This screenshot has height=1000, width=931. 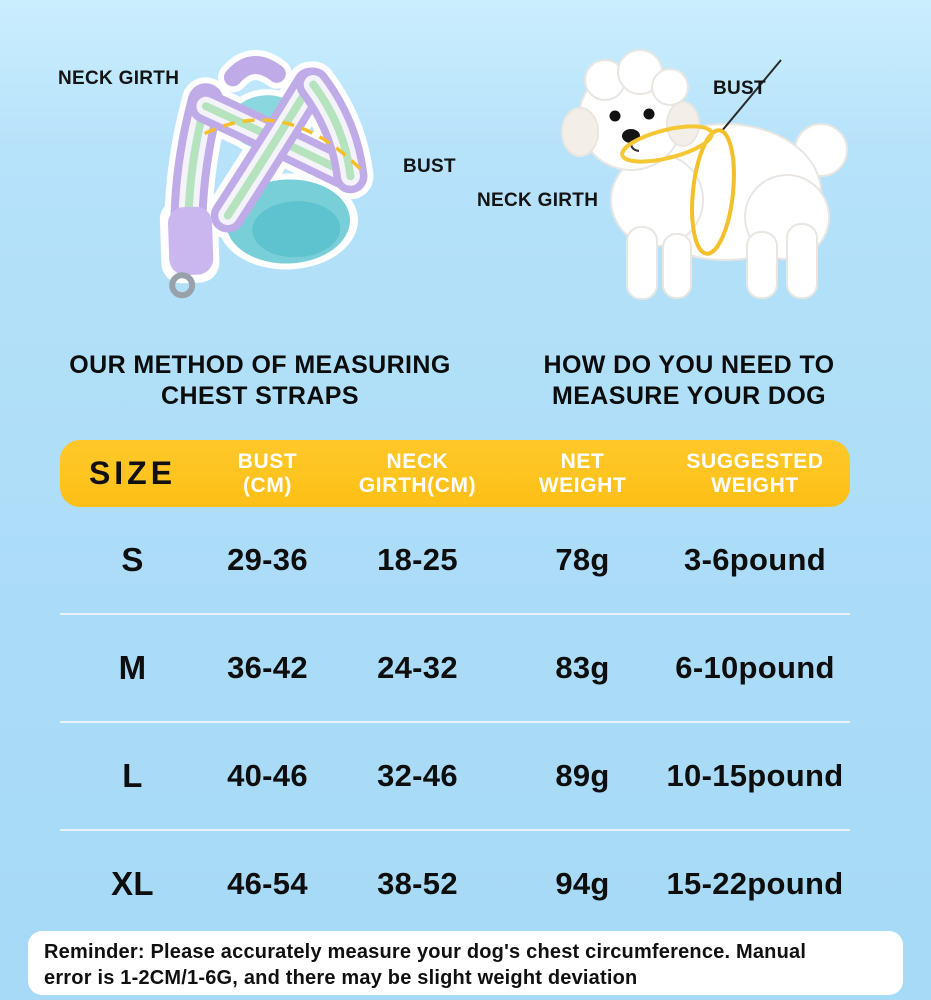 What do you see at coordinates (132, 472) in the screenshot?
I see `col-header-size: SIZE` at bounding box center [132, 472].